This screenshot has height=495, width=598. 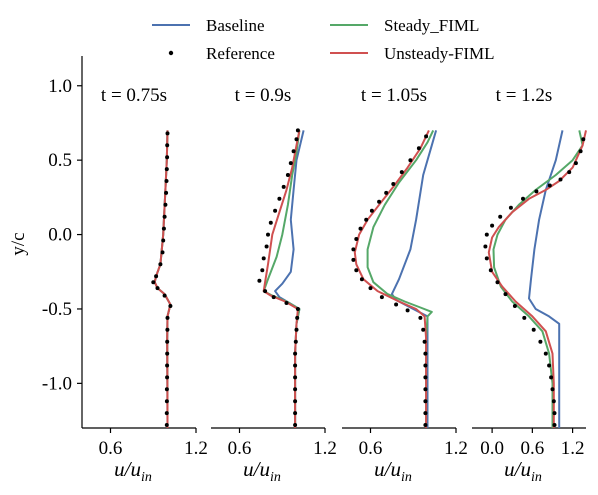 What do you see at coordinates (394, 95) in the screenshot?
I see `panel-title: t = 1.05s` at bounding box center [394, 95].